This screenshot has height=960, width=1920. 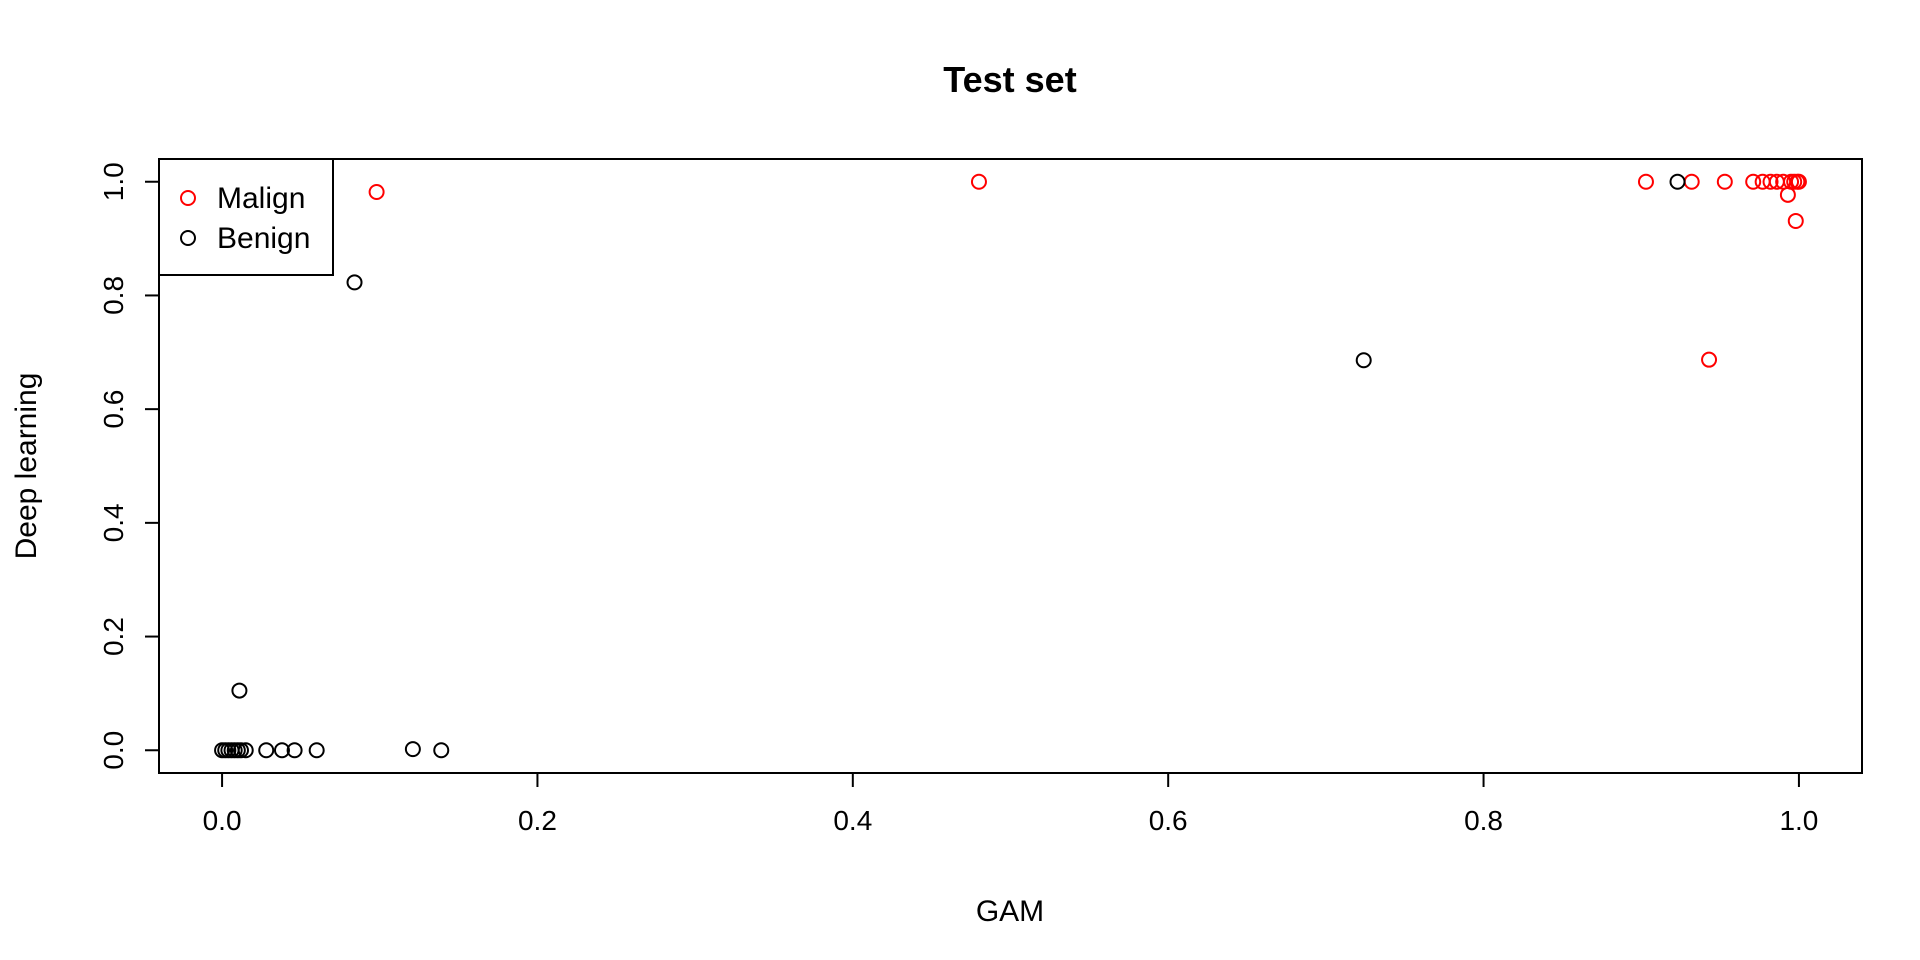 I want to click on x-tick-label: 0.0, so click(x=222, y=820).